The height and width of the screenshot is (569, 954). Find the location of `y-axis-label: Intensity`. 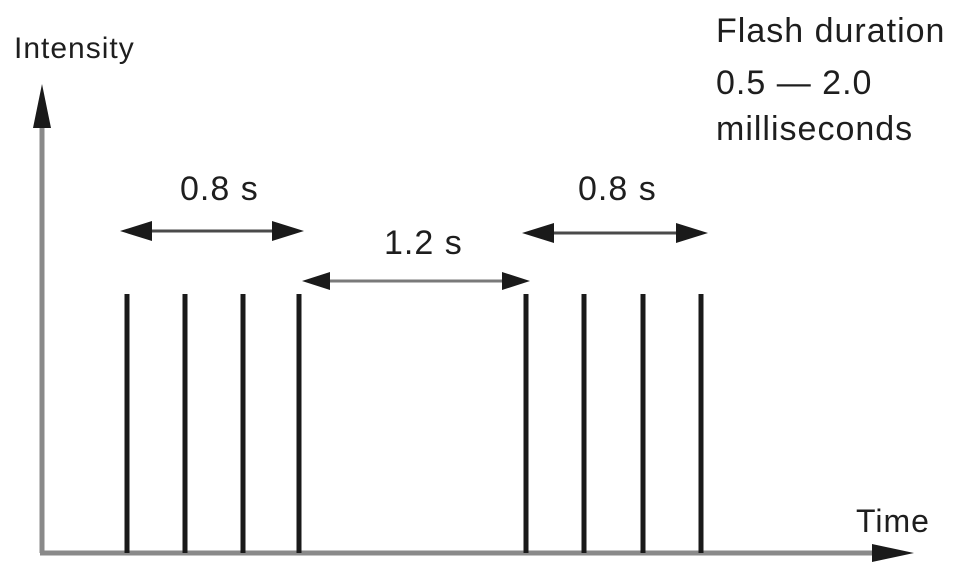

y-axis-label: Intensity is located at coordinates (74, 49).